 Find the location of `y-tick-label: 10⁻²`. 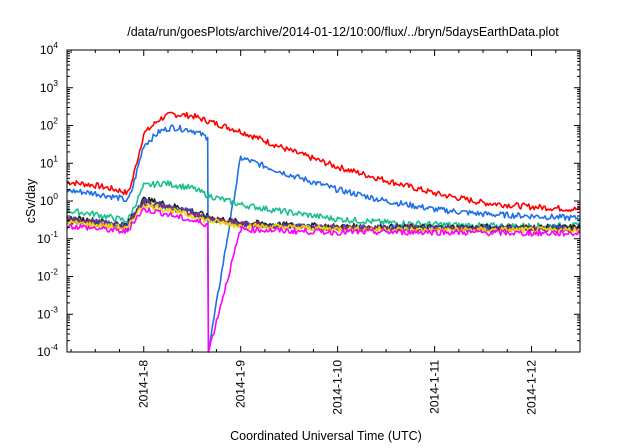

y-tick-label: 10⁻² is located at coordinates (47, 275).